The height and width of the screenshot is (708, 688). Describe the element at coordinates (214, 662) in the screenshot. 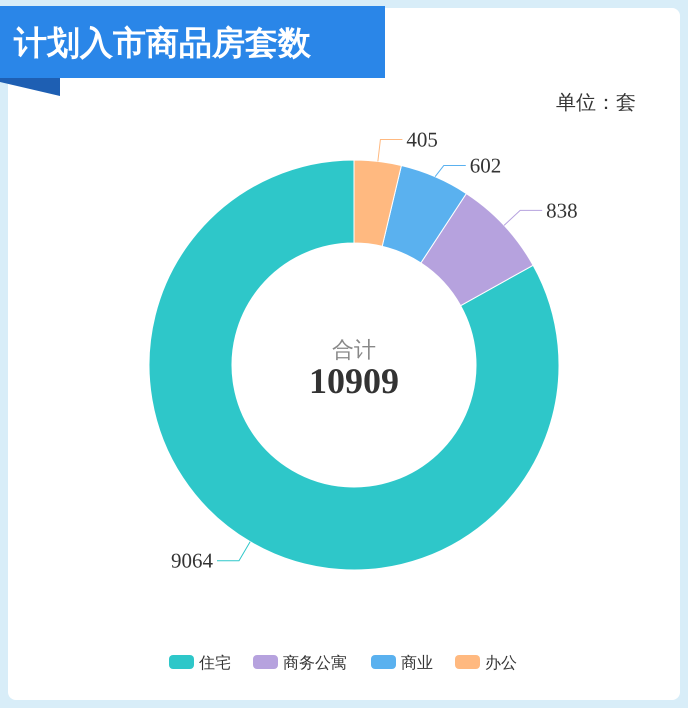

I see `legend-label: 住宅` at that location.